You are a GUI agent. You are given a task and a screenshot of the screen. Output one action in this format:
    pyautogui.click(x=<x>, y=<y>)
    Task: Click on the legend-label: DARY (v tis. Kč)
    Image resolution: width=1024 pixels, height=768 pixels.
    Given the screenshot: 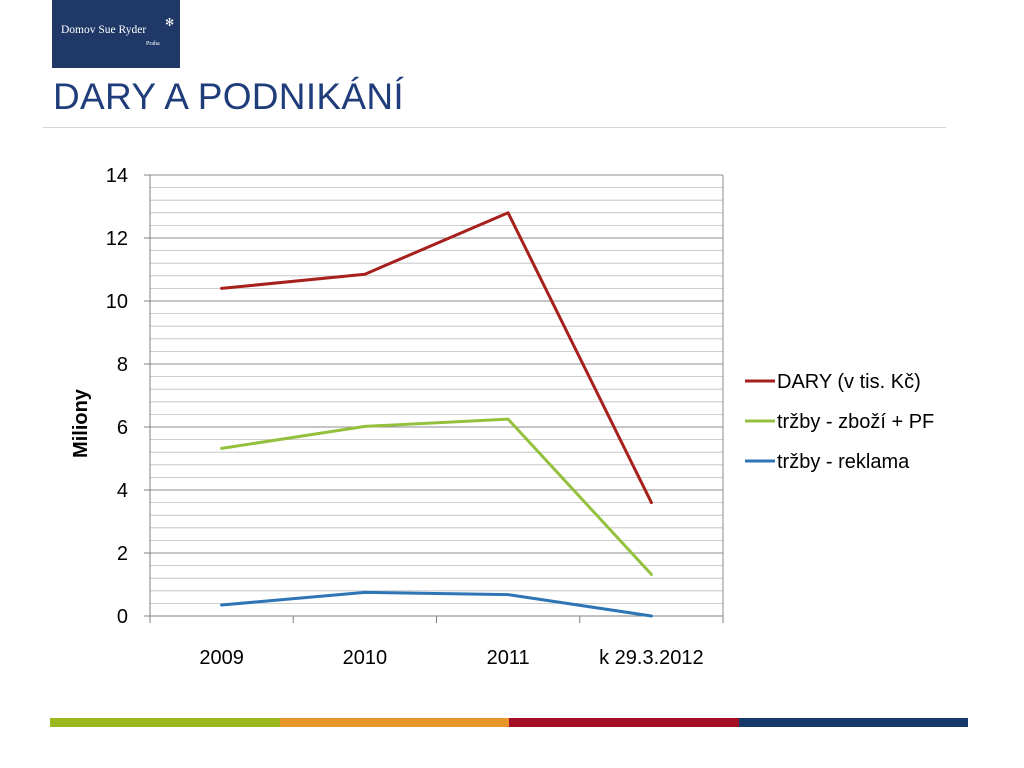 What is the action you would take?
    pyautogui.click(x=849, y=382)
    